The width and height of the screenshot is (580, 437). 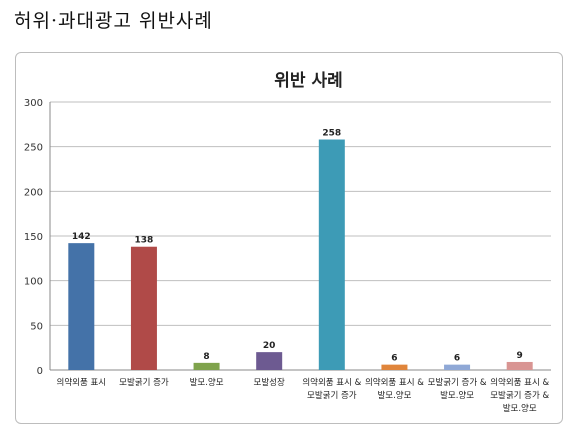 What do you see at coordinates (308, 81) in the screenshot?
I see `chart-title: 위반 사례` at bounding box center [308, 81].